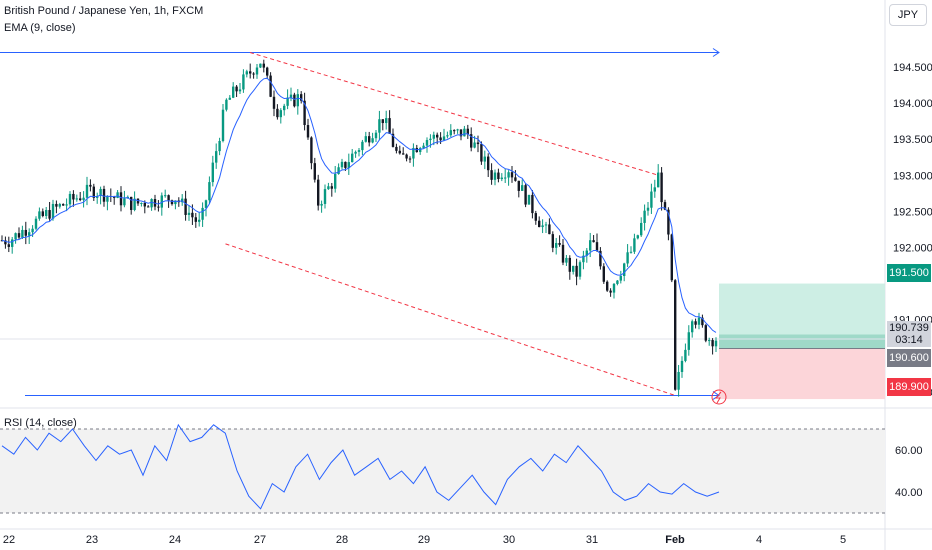 The width and height of the screenshot is (932, 550). I want to click on rsi-indicator-label: RSI (14, close), so click(40, 423).